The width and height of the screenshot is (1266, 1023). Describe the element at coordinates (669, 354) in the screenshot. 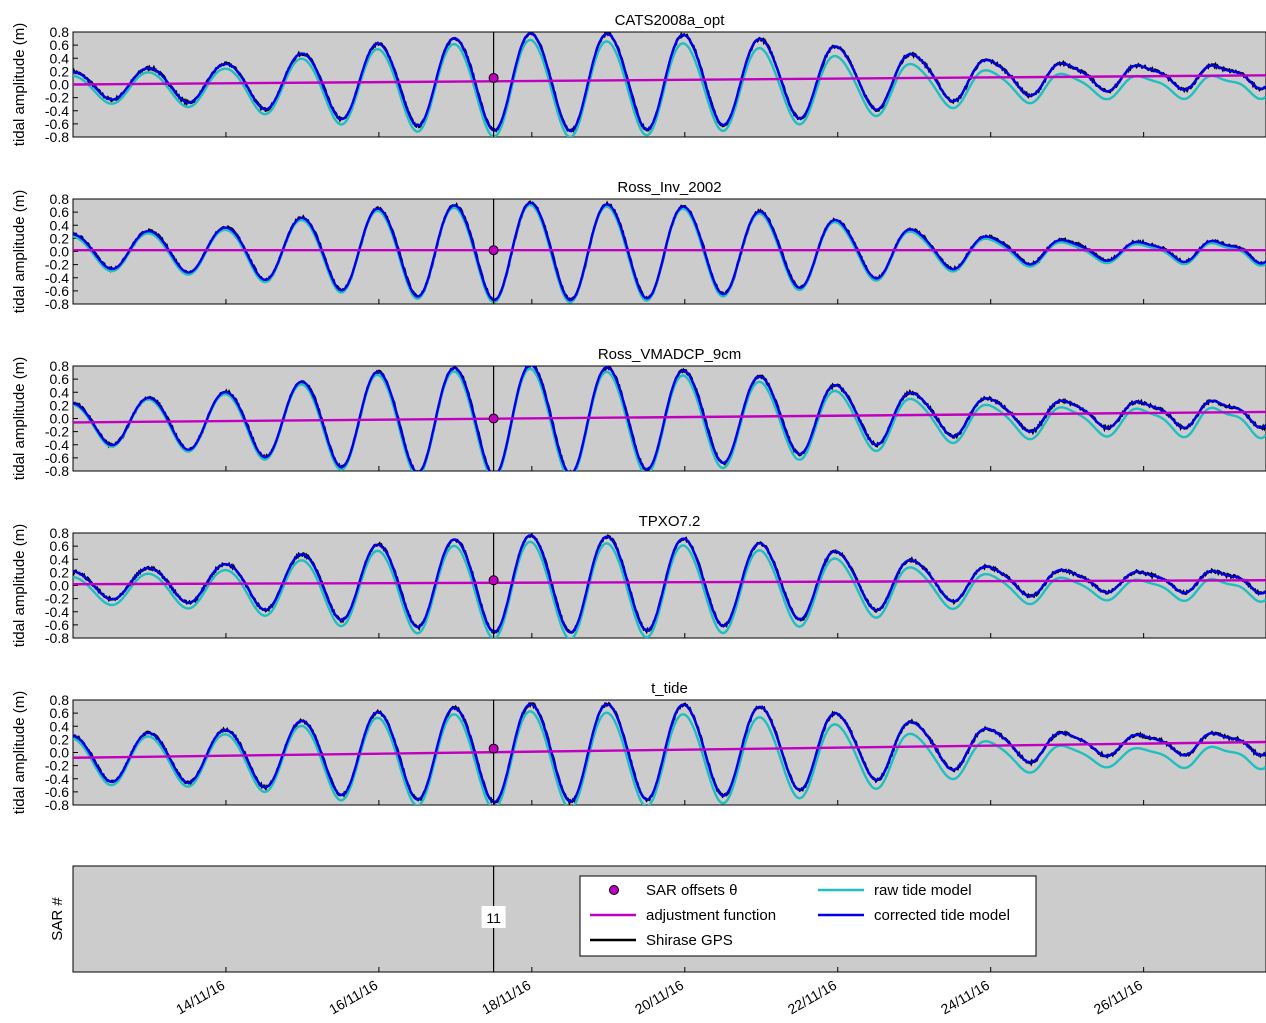

I see `panel-title: Ross_VMADCP_9cm` at that location.